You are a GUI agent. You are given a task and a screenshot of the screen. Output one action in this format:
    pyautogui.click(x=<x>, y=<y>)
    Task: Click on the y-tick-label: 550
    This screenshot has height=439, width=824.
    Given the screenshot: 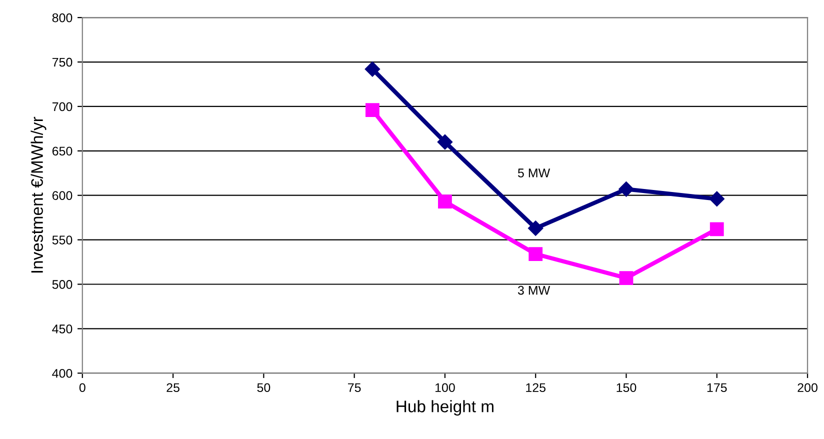 What is the action you would take?
    pyautogui.click(x=62, y=240)
    